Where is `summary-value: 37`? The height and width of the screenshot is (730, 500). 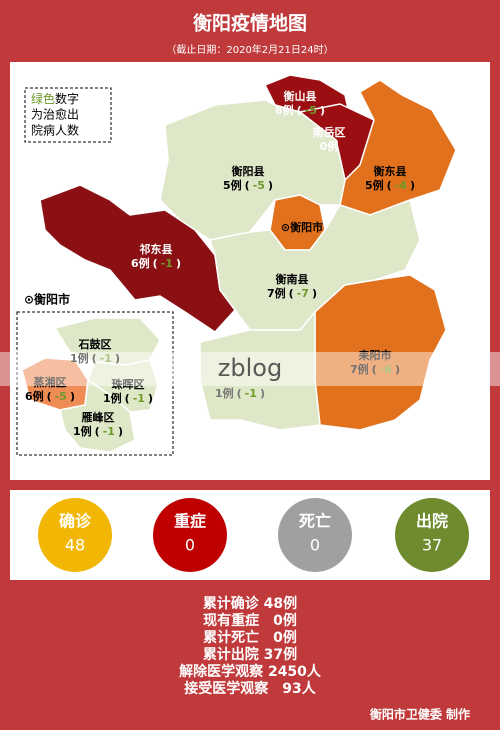
summary-value: 37 is located at coordinates (432, 545).